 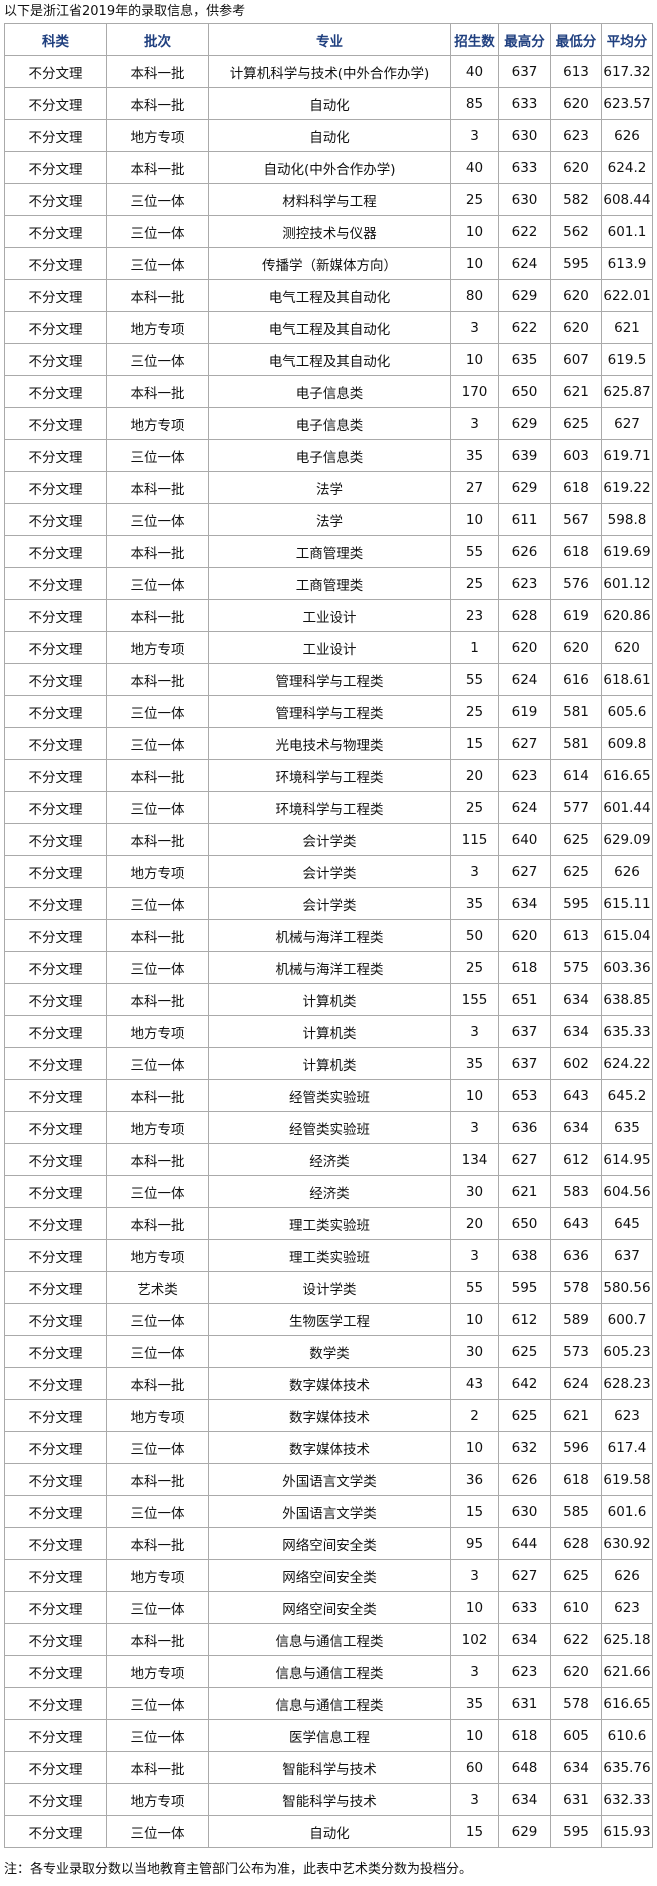 What do you see at coordinates (576, 807) in the screenshot?
I see `cell-min-score: 577` at bounding box center [576, 807].